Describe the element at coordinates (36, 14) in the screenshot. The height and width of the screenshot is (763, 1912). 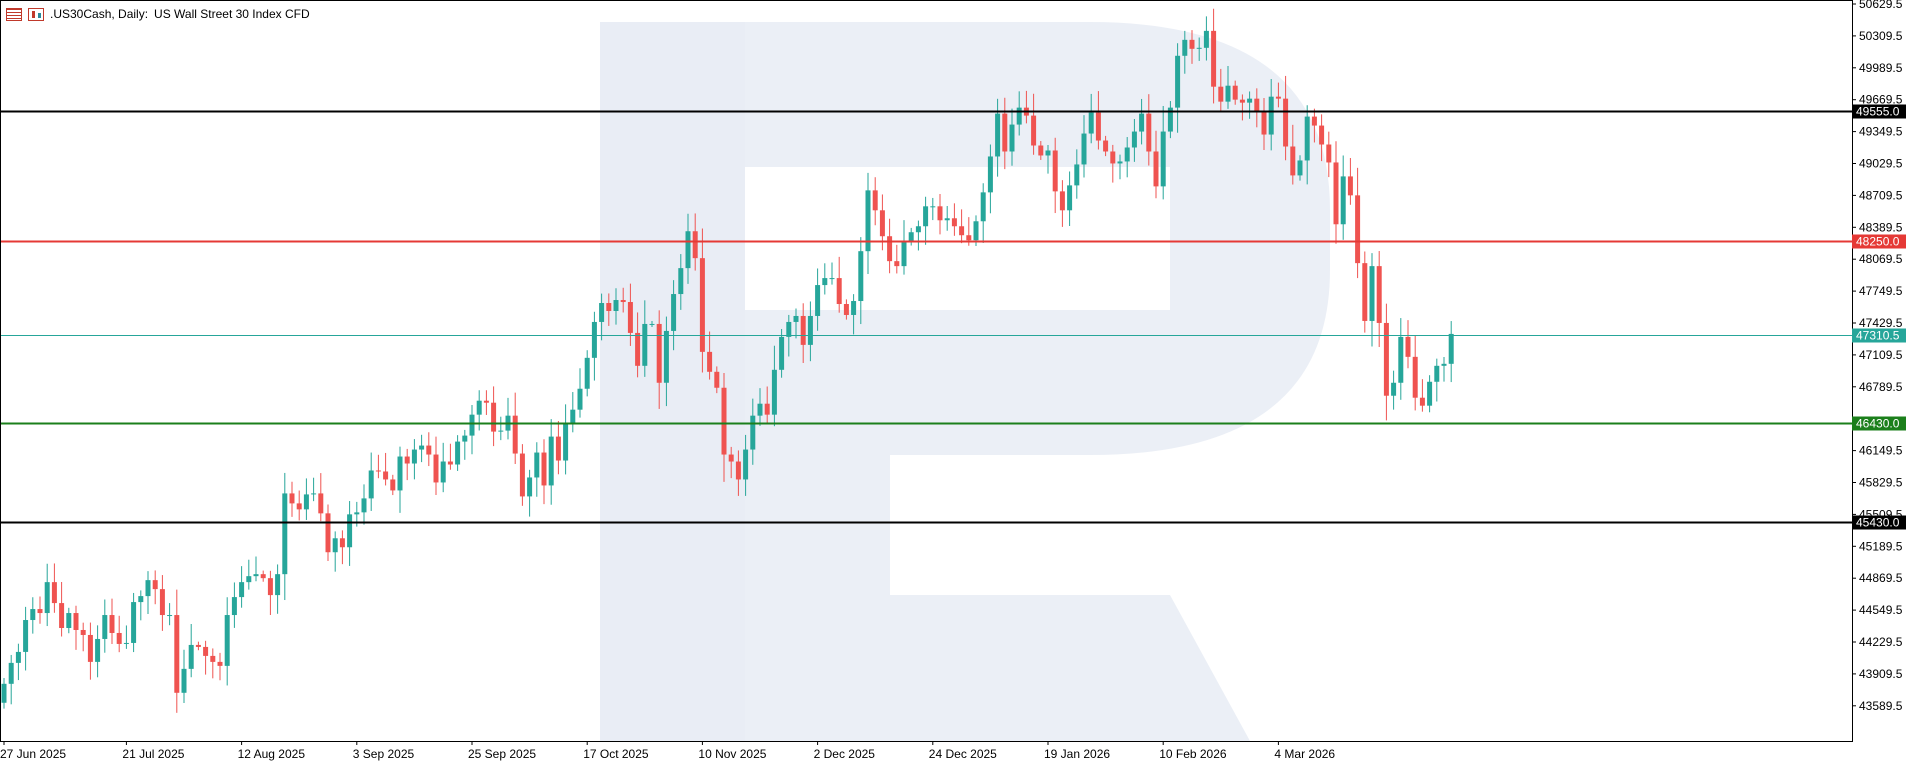
I see `candlestick-chart-icon` at that location.